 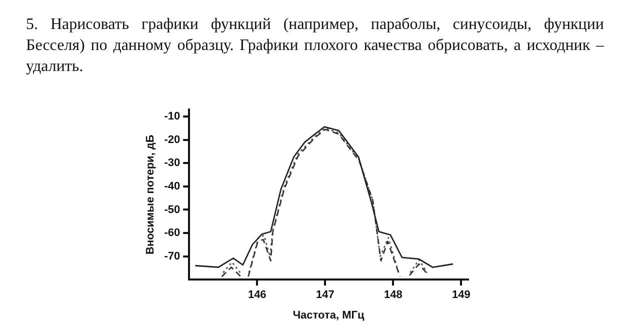 I want to click on y-tick-label: -60, so click(x=172, y=233).